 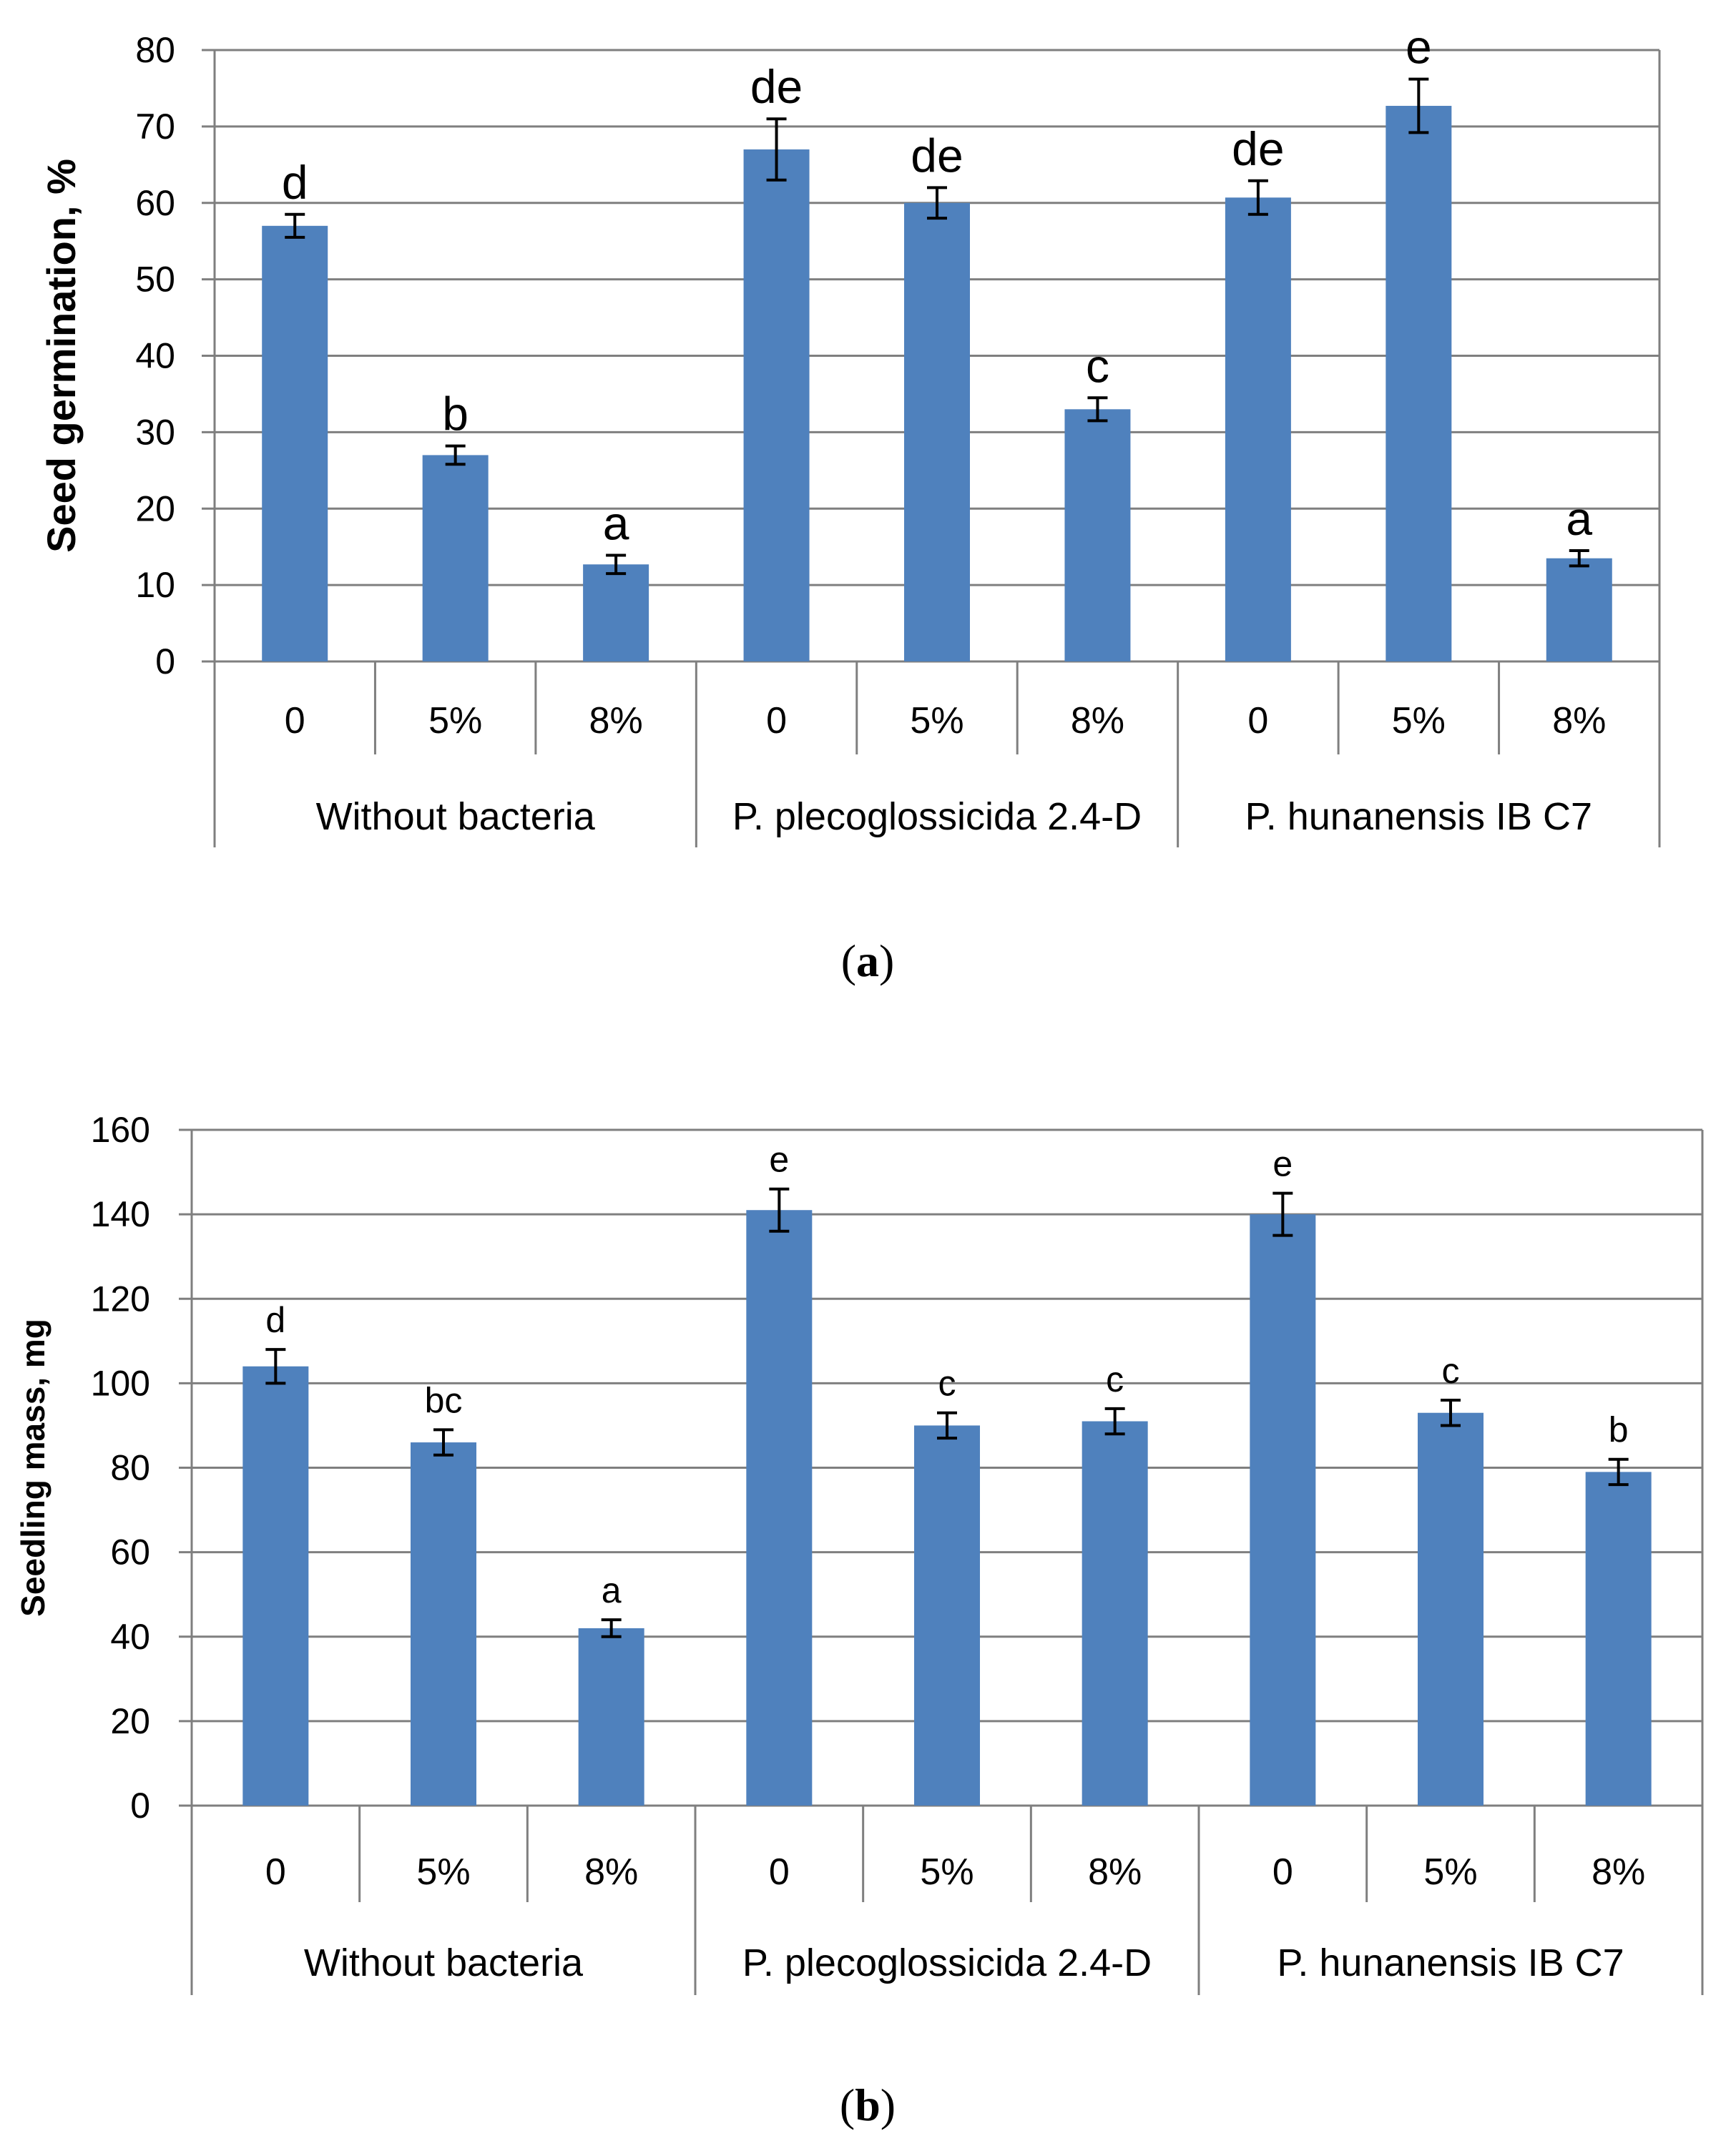 What do you see at coordinates (155, 127) in the screenshot?
I see `y-tick-label: 70` at bounding box center [155, 127].